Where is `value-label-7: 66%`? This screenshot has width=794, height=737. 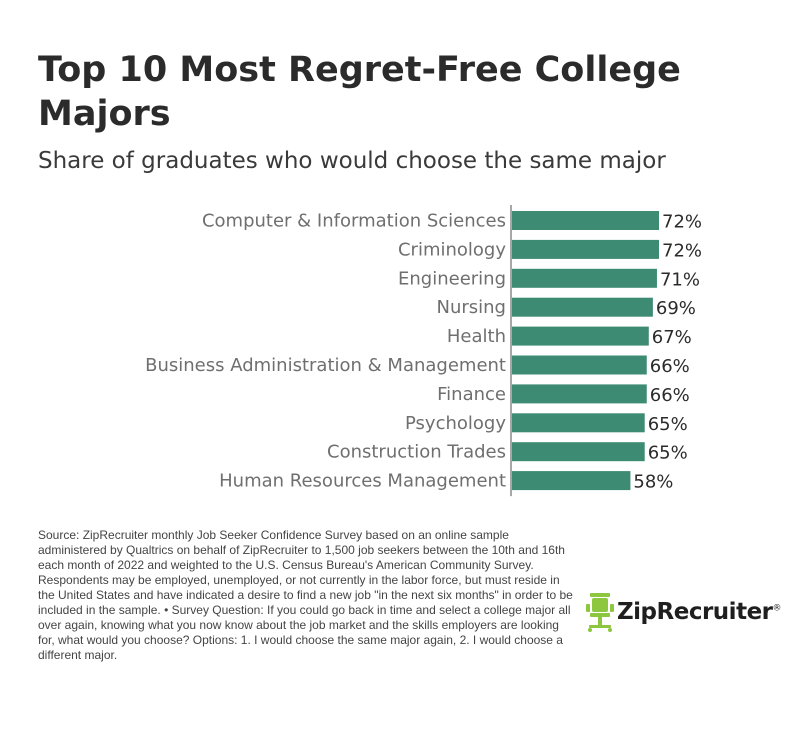 value-label-7: 66% is located at coordinates (670, 395).